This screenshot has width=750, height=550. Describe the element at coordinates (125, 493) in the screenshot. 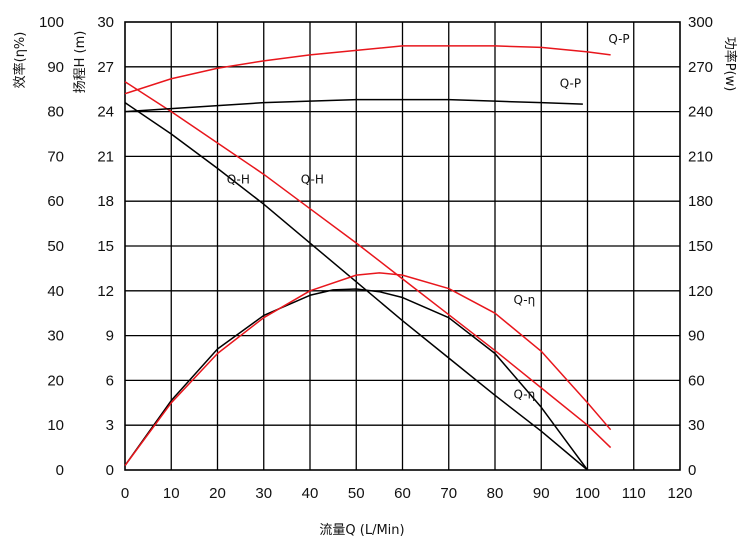

I see `x-tick-label: 0` at that location.